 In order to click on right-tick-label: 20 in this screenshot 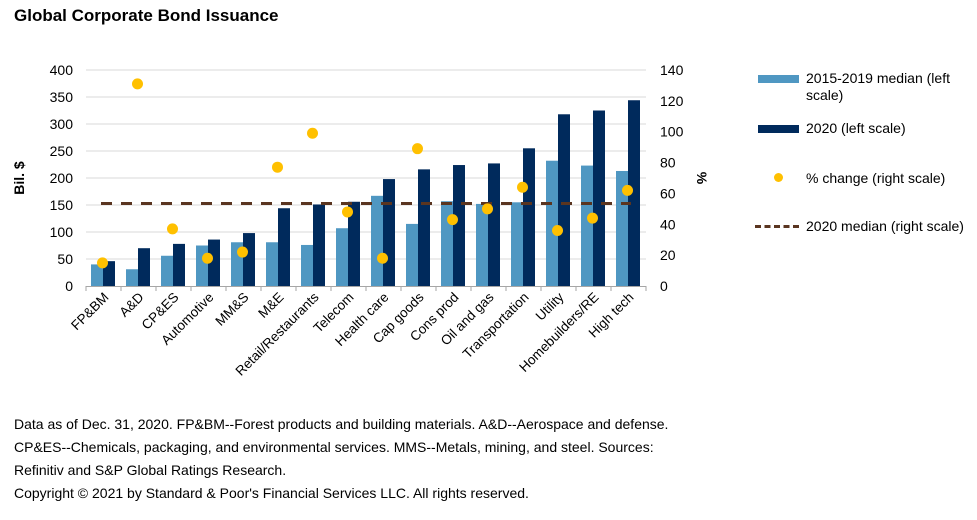, I will do `click(668, 255)`.